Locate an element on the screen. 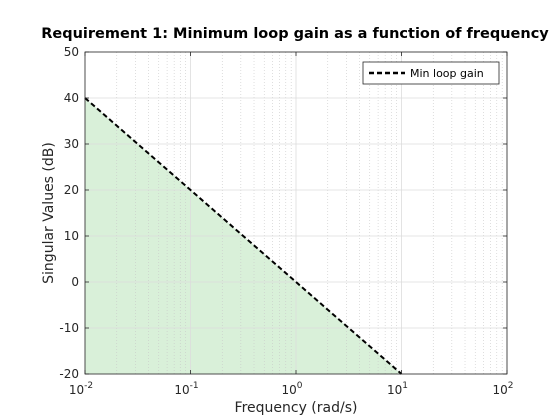 This screenshot has height=420, width=560. x-axis-label: Frequency (rad/s) is located at coordinates (296, 408).